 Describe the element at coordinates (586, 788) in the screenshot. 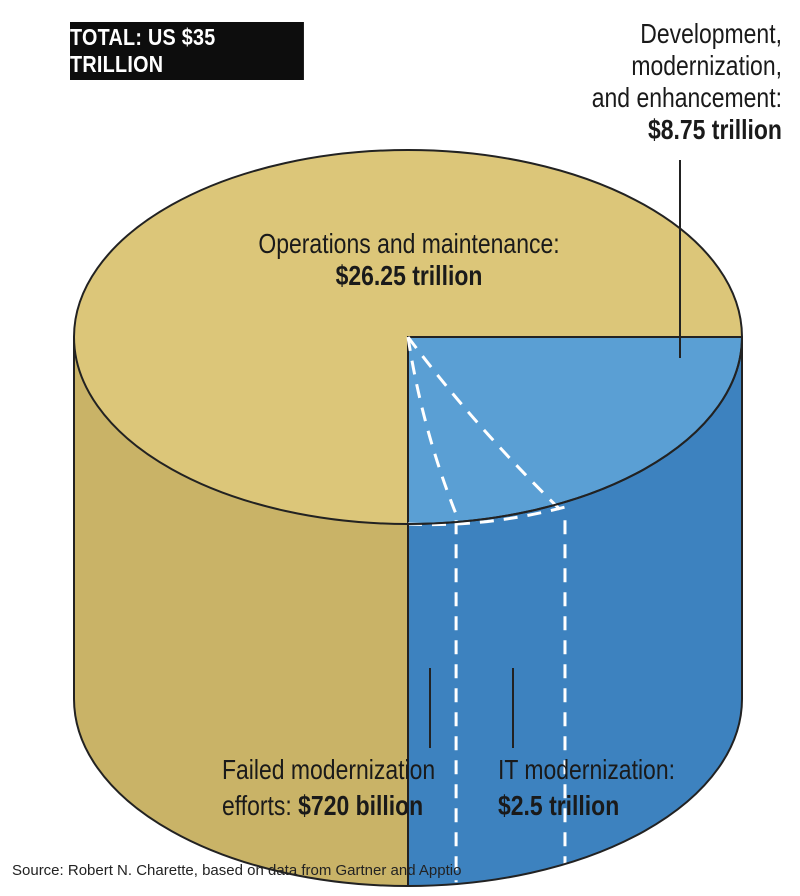

I see `it-modernization-label: IT modernization: $2.5 trillion` at that location.